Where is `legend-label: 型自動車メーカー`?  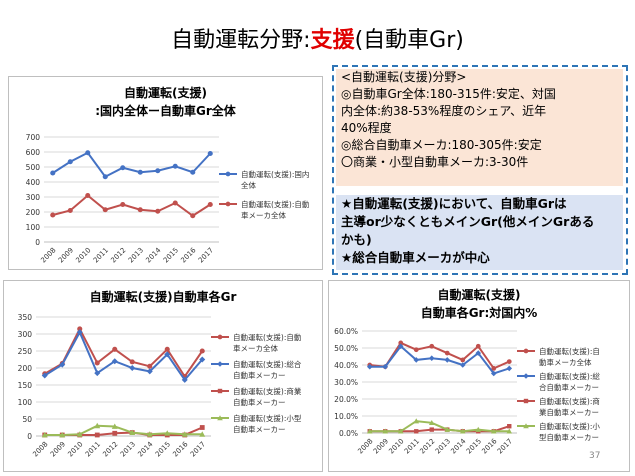
legend-label: 型自動車メーカー is located at coordinates (569, 437).